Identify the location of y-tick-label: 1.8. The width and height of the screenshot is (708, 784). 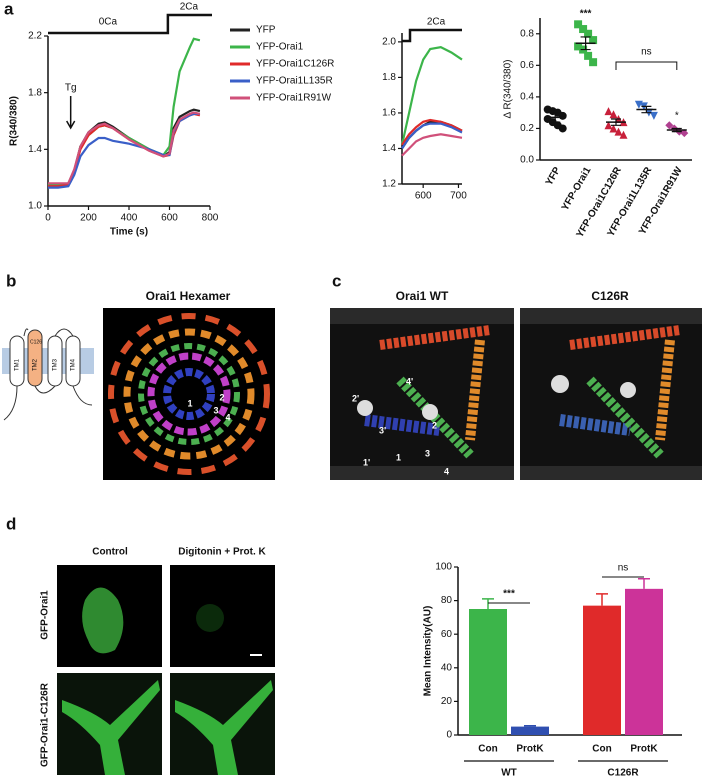
(389, 77).